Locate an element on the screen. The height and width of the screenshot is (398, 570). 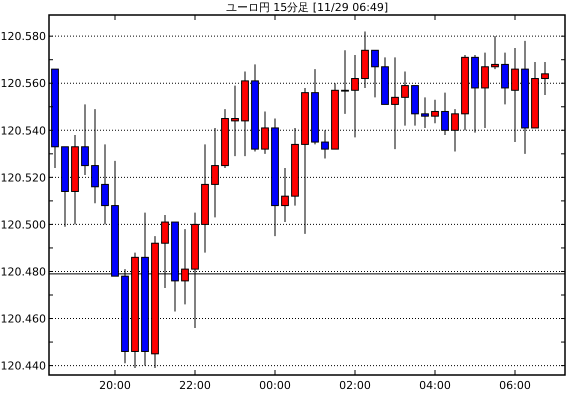
x-tick-label: 20:00 is located at coordinates (115, 385).